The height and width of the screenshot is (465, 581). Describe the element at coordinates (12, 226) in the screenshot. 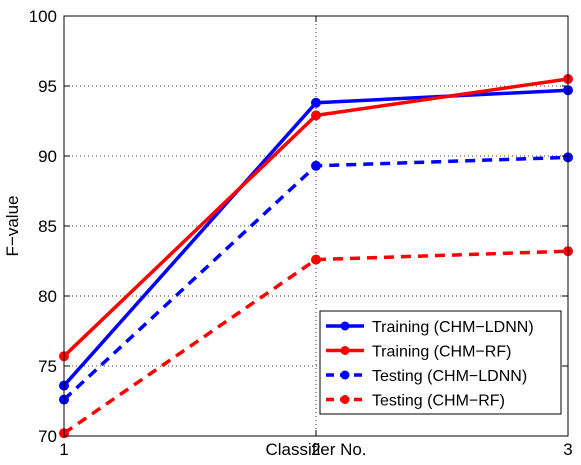

I see `y-axis-label: F−value` at that location.